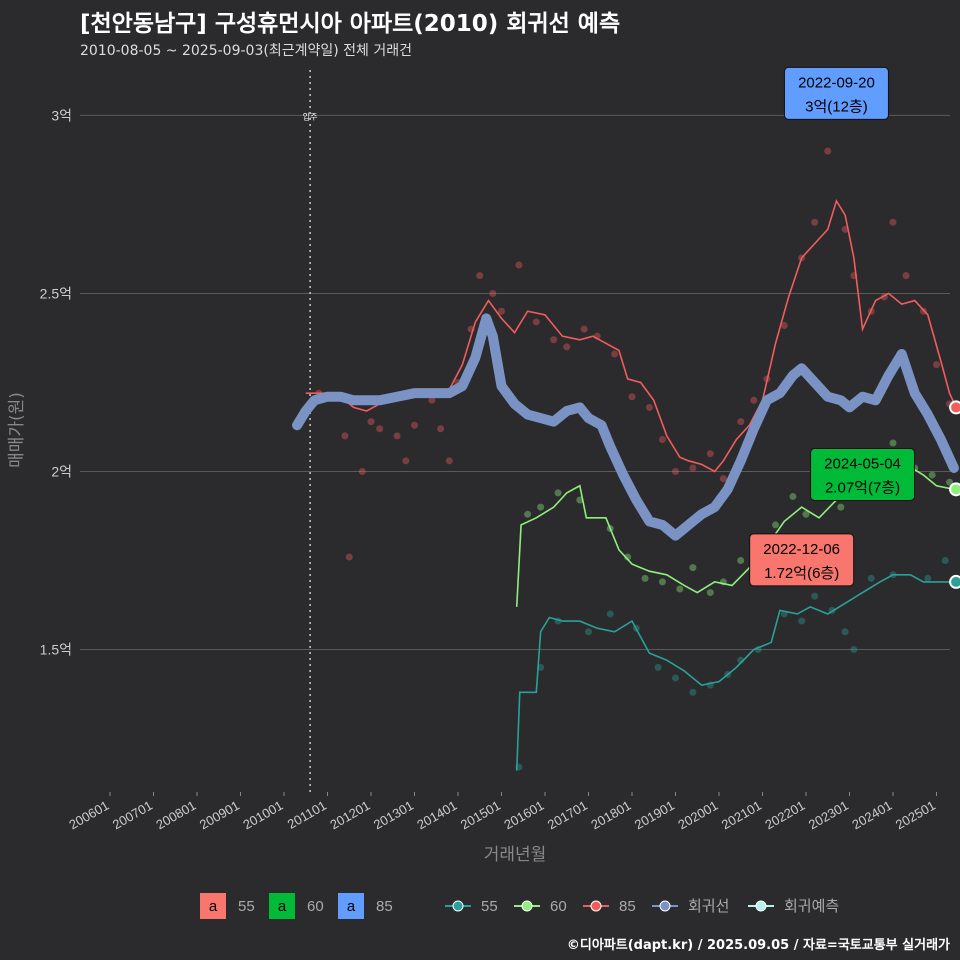  Describe the element at coordinates (436, 815) in the screenshot. I see `x-tick-label: 201401` at that location.